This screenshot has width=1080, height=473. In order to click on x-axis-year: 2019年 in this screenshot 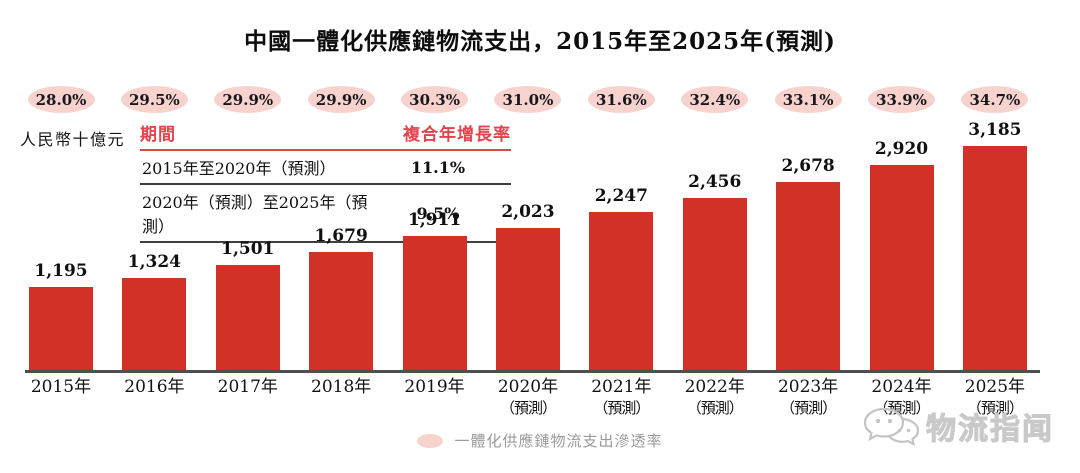, I will do `click(434, 387)`.